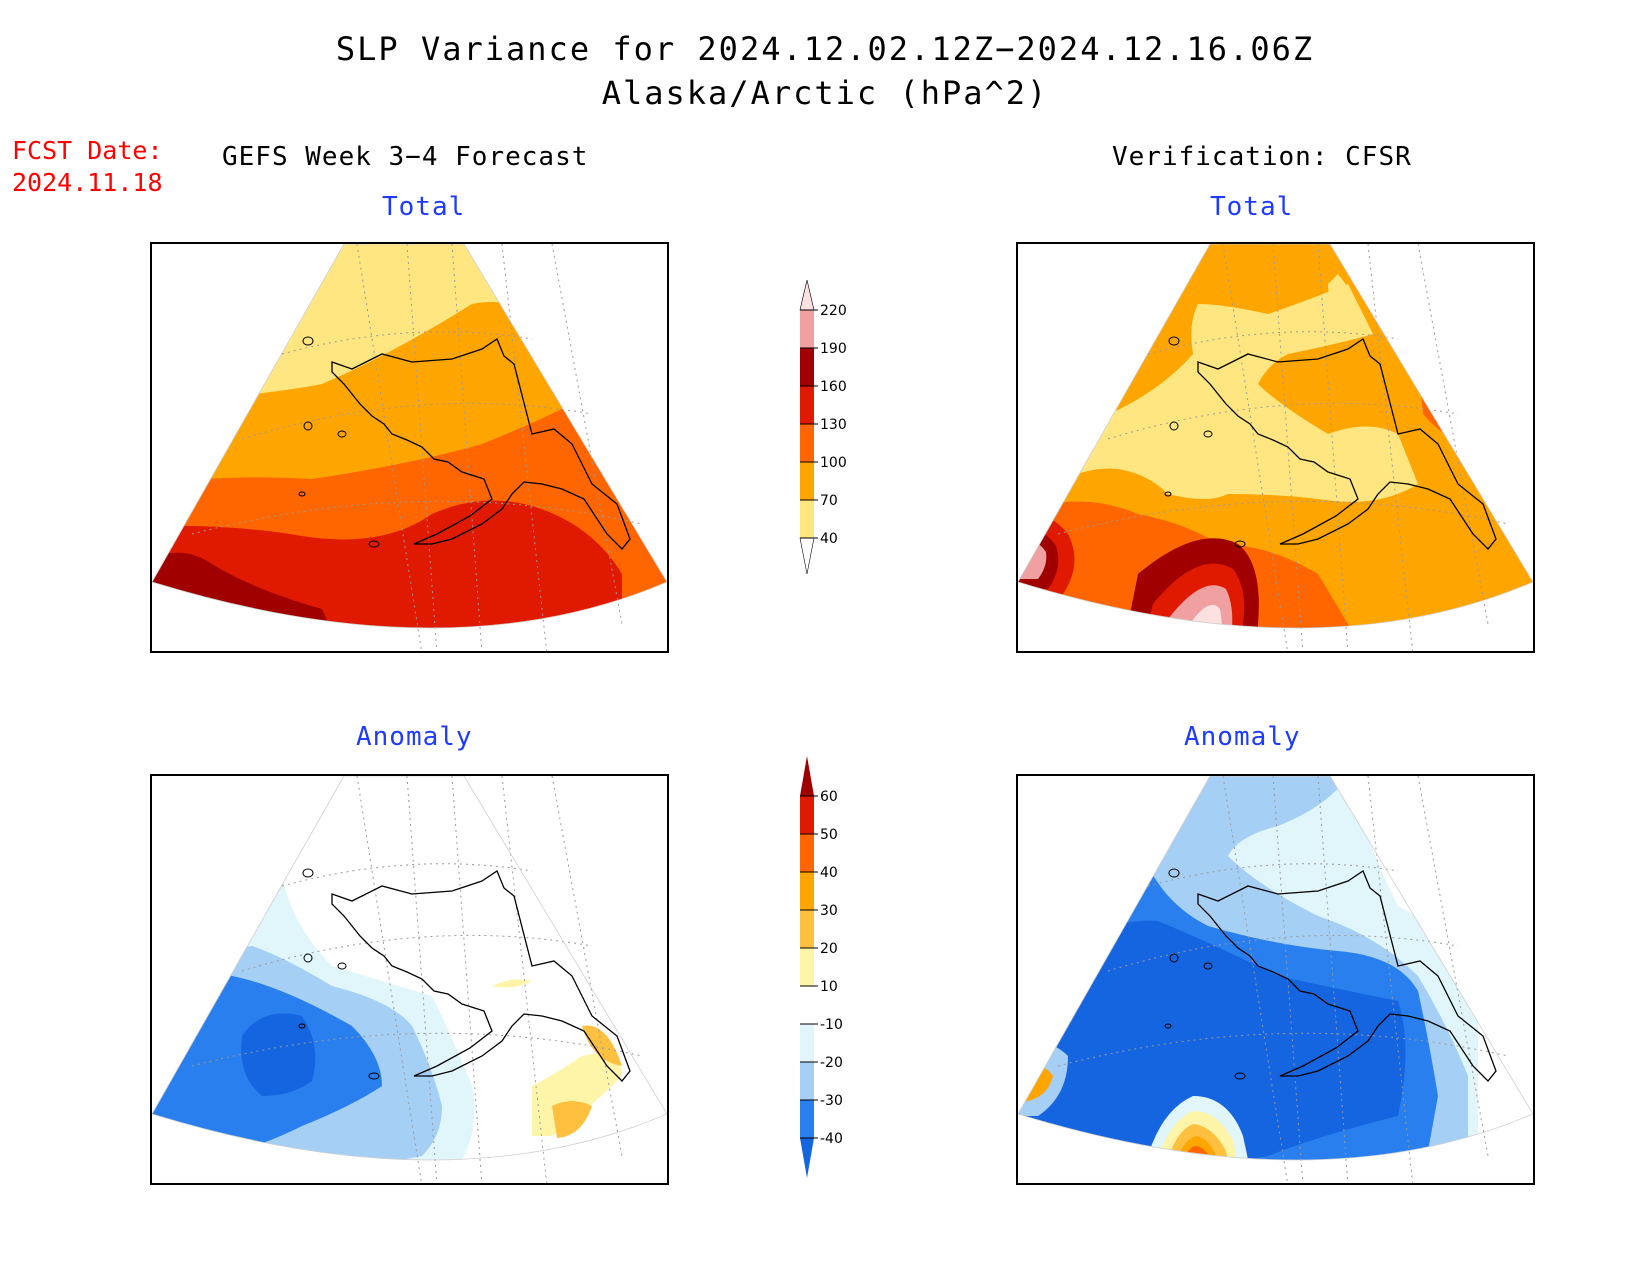  I want to click on fcst-date-label: FCST Date:, so click(87, 150).